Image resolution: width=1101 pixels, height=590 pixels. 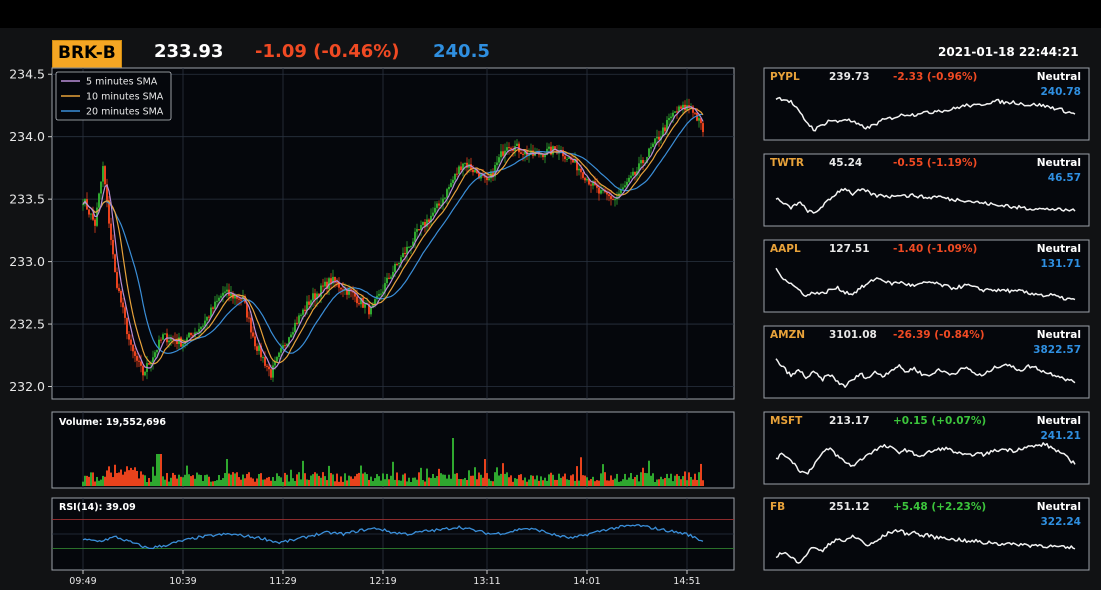 I want to click on volume-title: Volume: 19,552,696, so click(x=112, y=422).